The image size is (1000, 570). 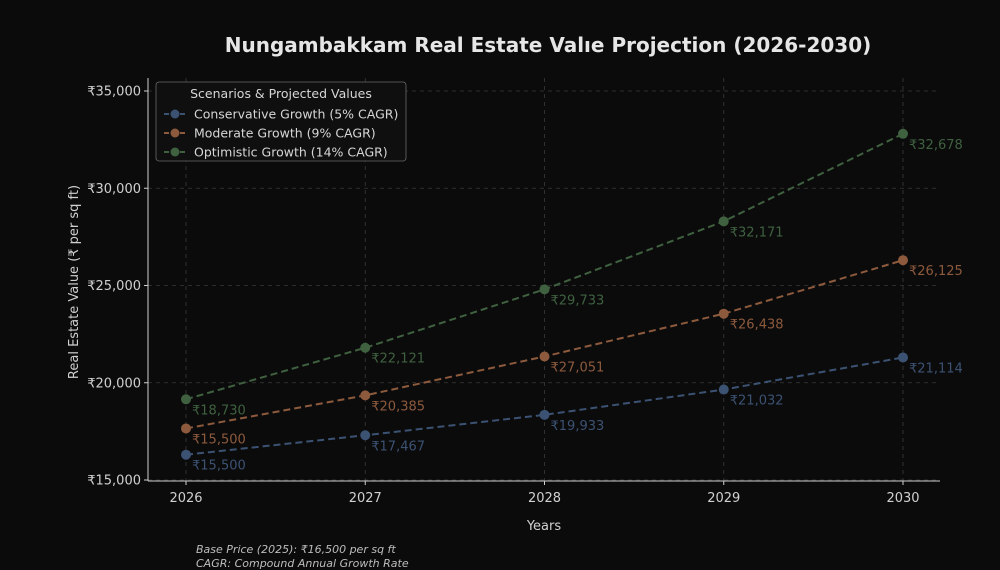 I want to click on x-tick-label: 2030, so click(x=902, y=498).